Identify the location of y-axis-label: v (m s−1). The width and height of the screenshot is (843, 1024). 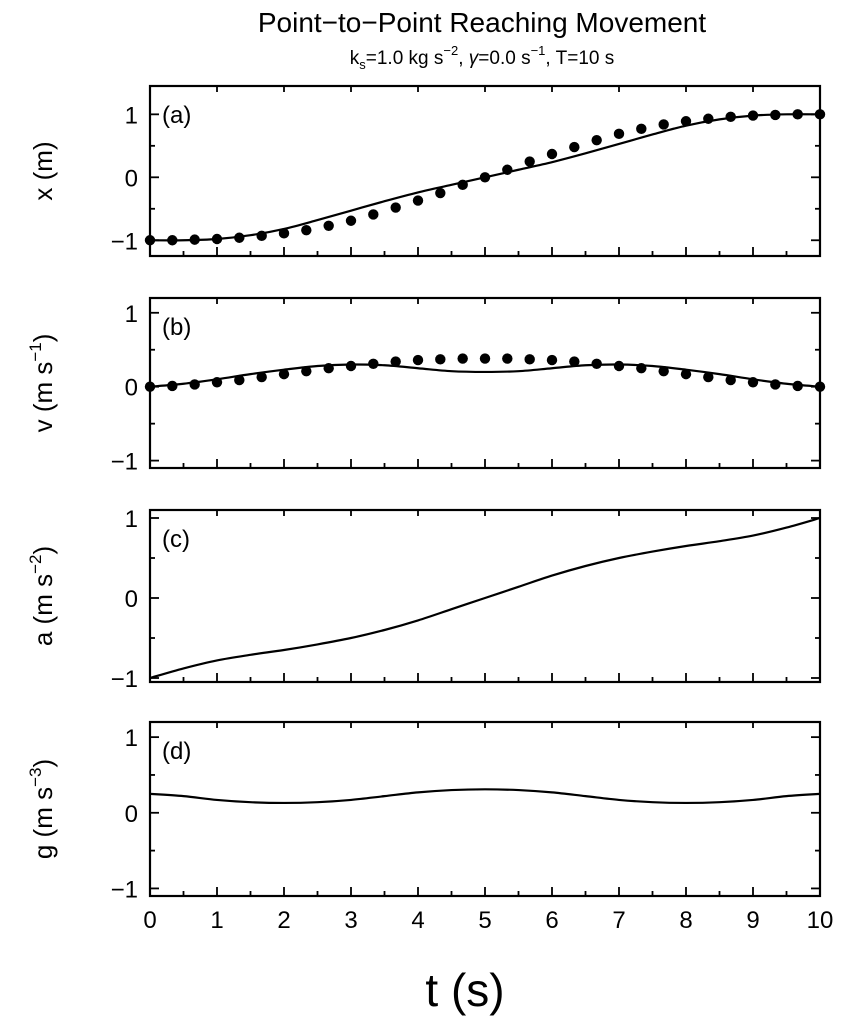
(42, 383).